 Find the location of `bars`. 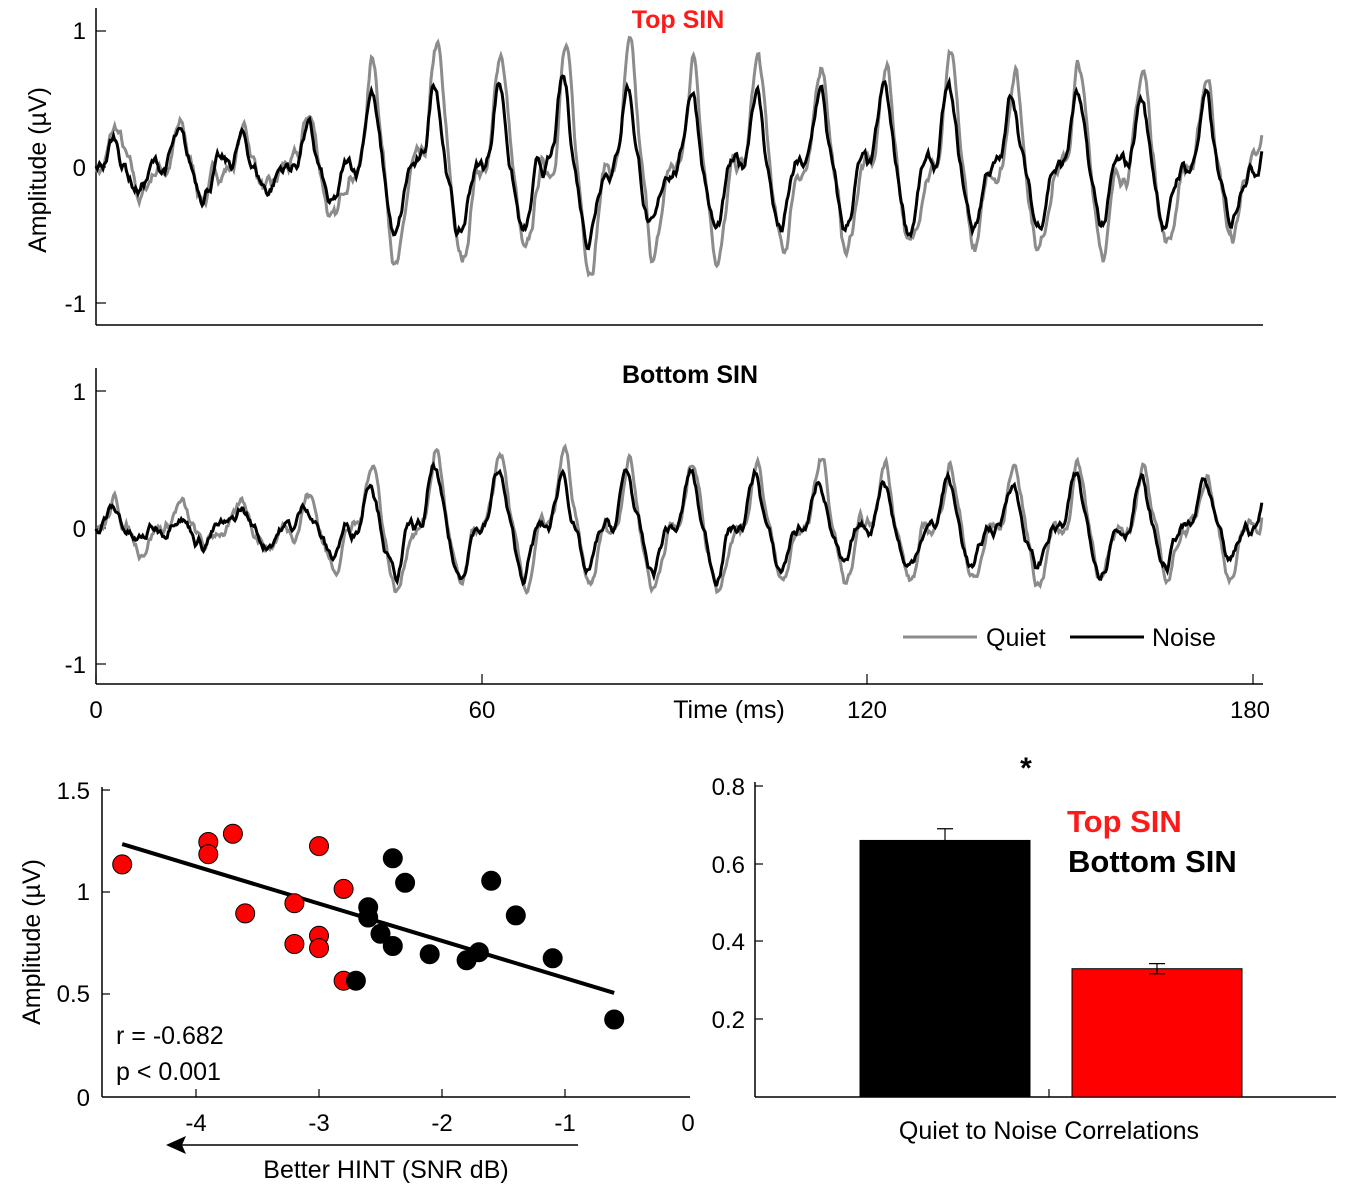

bars is located at coordinates (1051, 963).